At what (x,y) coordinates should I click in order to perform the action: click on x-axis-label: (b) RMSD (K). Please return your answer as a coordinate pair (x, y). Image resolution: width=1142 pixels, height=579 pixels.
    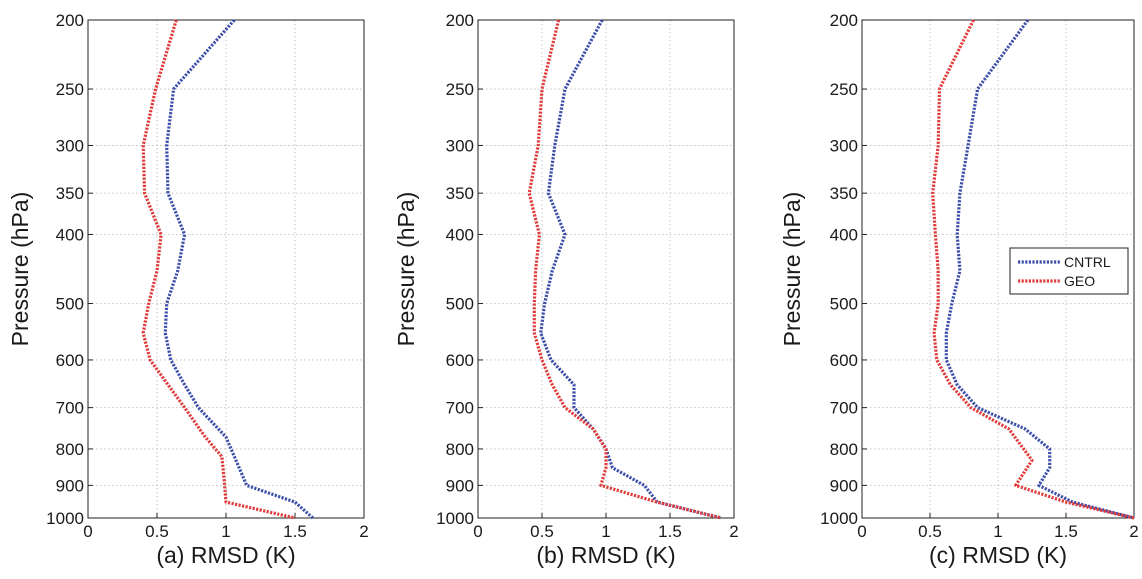
    Looking at the image, I should click on (605, 555).